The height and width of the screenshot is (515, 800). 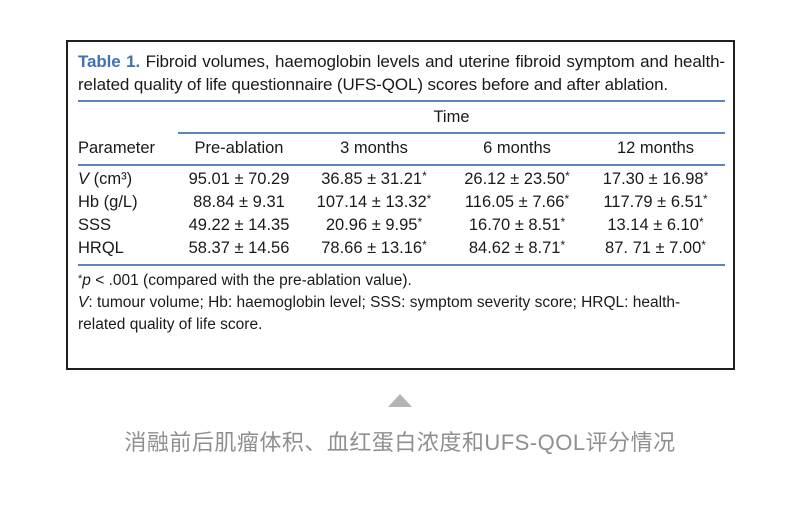 I want to click on cell-value: 78.66 ± 13.16*, so click(x=374, y=247).